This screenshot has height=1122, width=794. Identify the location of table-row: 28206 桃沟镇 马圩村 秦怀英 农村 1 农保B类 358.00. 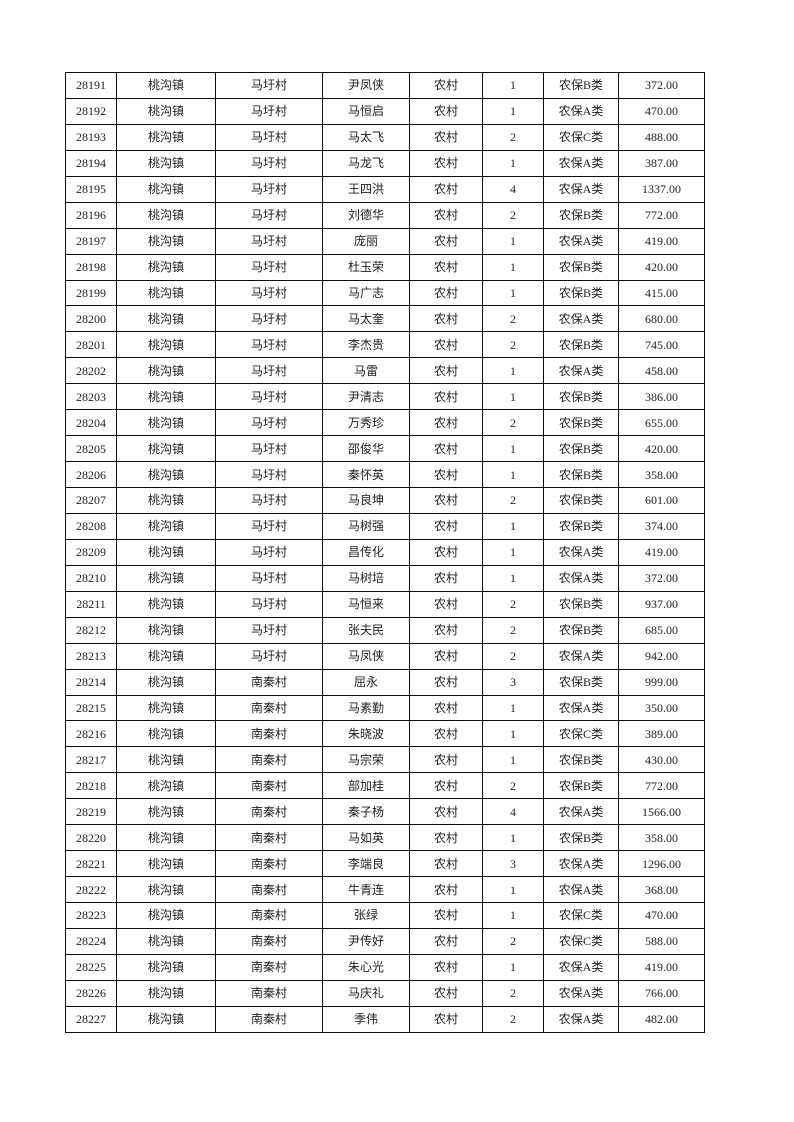
(385, 474).